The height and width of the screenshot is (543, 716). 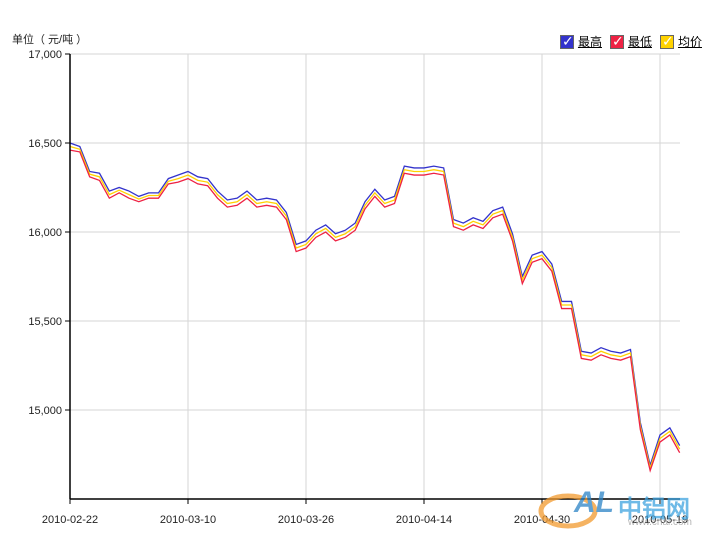 I want to click on legend: 最高 最低 均价, so click(x=630, y=41).